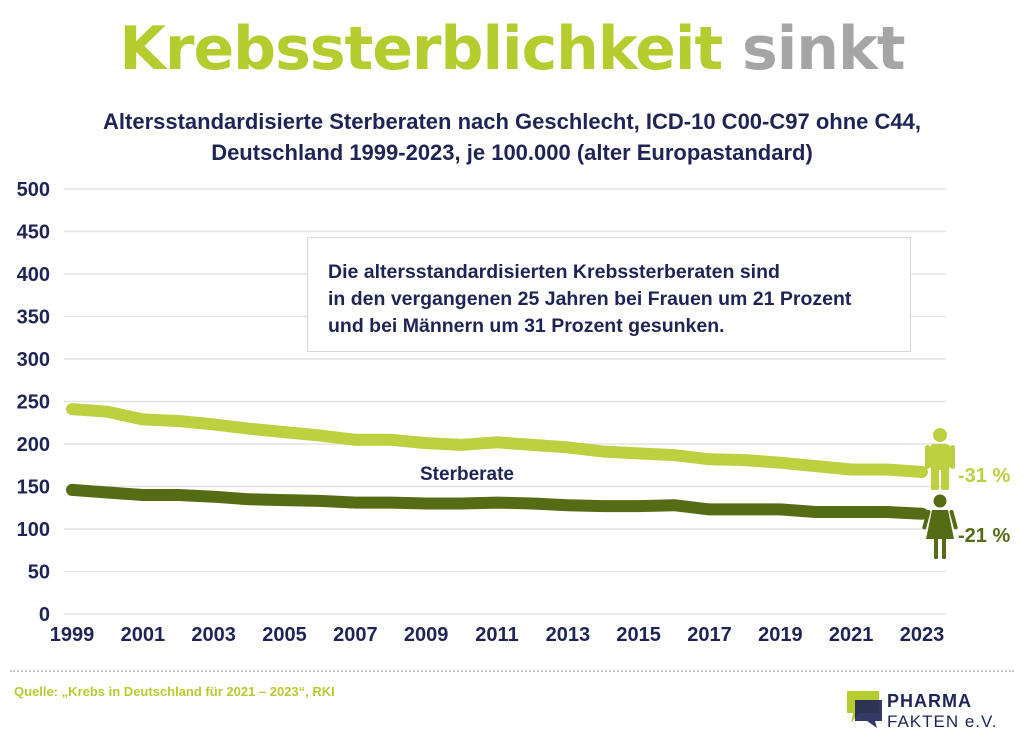 The image size is (1024, 747). I want to click on y-tick-label: 50, so click(39, 573).